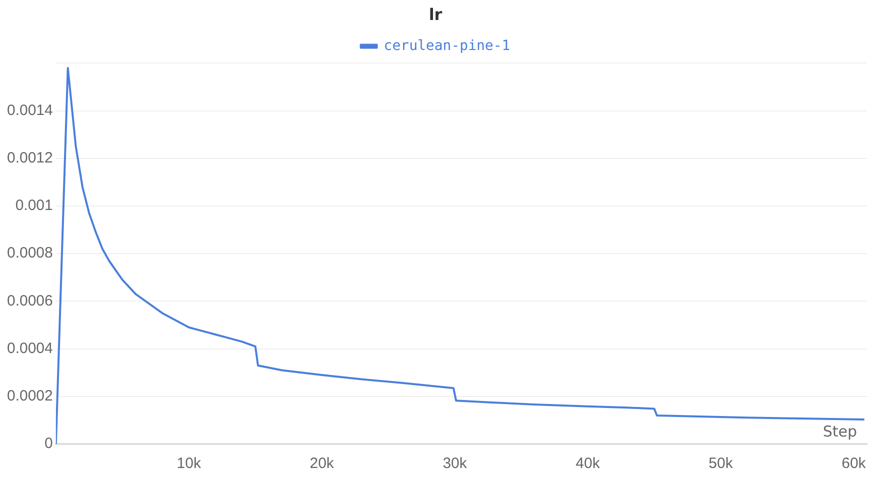  I want to click on y-tick-label: 0.0002, so click(29, 396).